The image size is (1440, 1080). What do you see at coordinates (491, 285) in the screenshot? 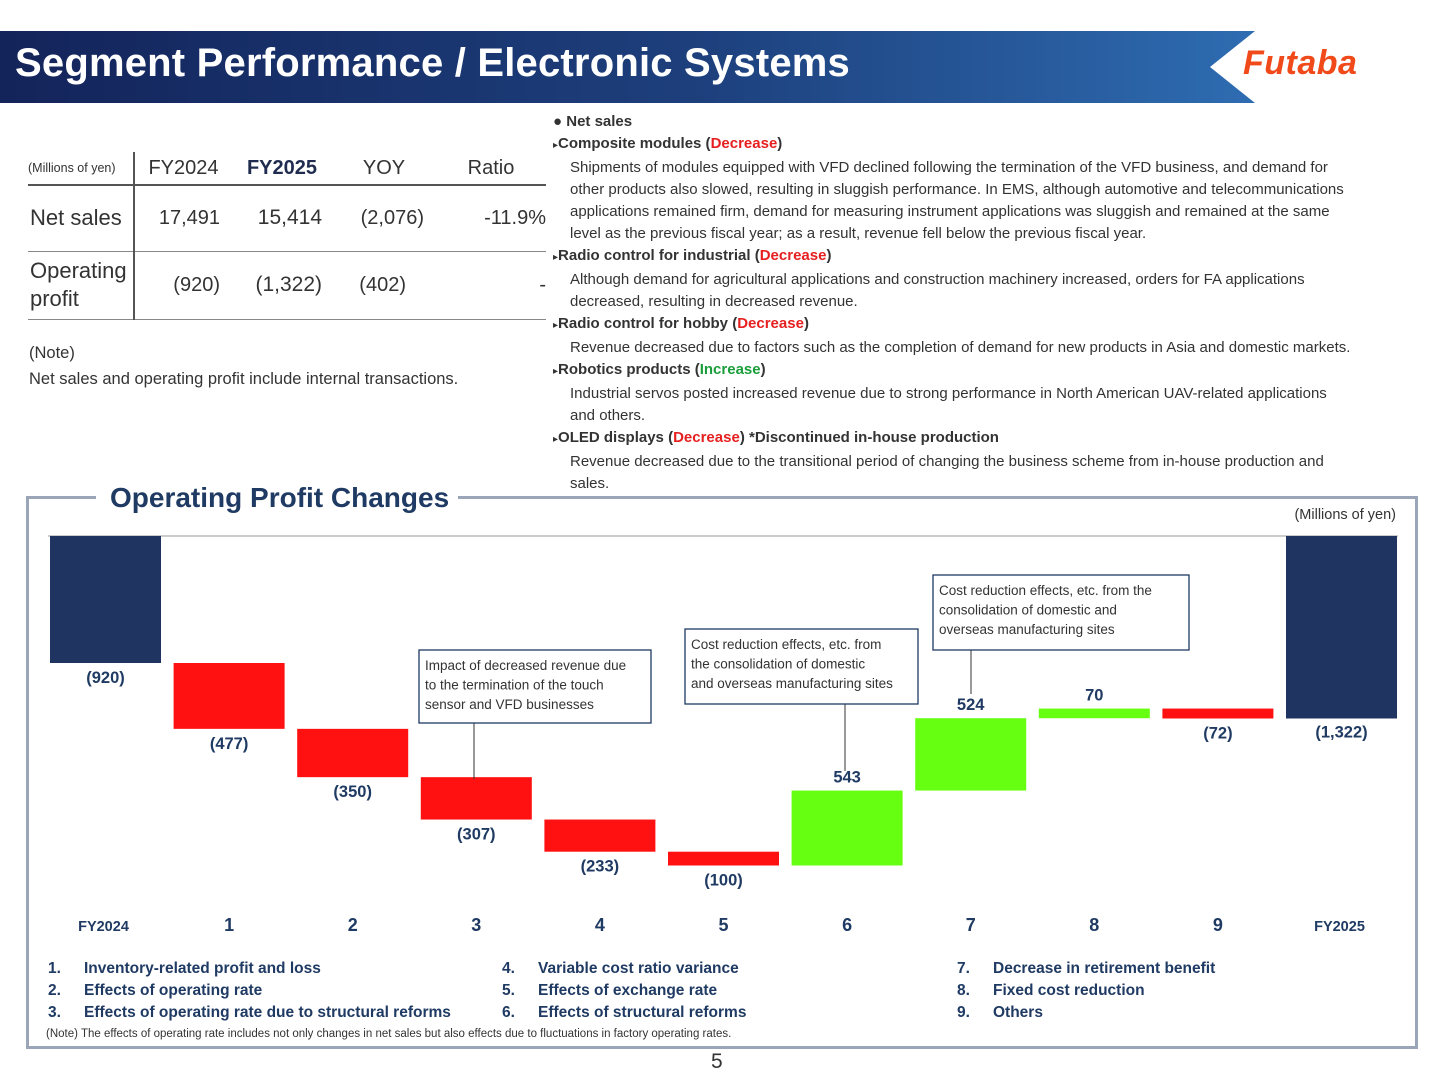
I see `cell-value: -` at bounding box center [491, 285].